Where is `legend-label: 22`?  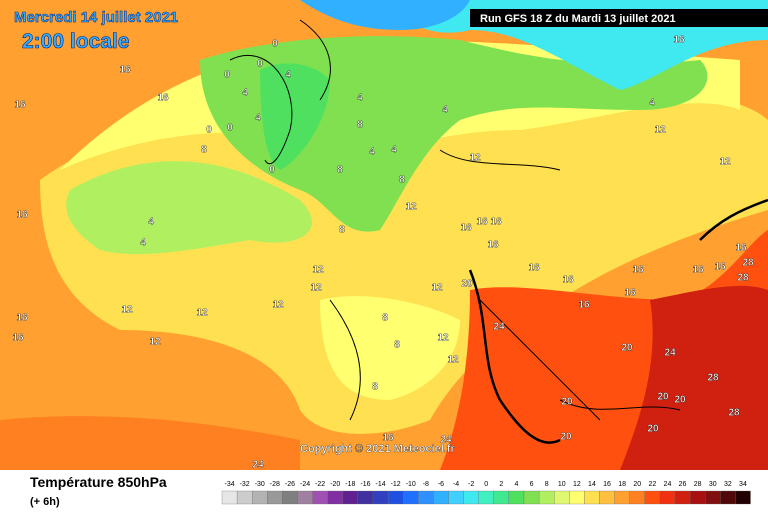 legend-label: 22 is located at coordinates (652, 484).